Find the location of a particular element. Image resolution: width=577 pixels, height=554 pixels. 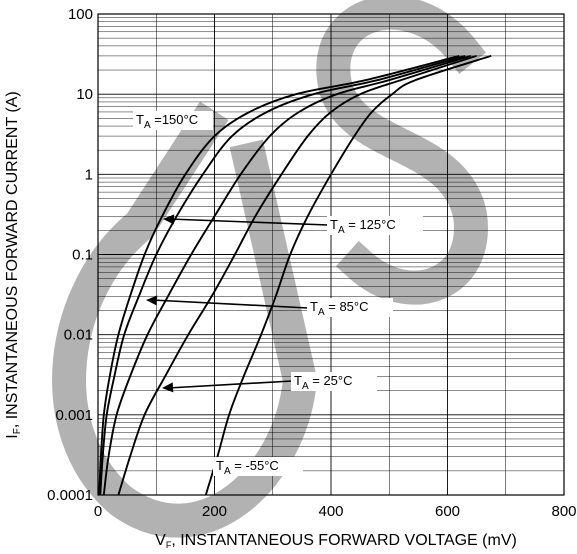

annotation-sub-1: A is located at coordinates (341, 230).